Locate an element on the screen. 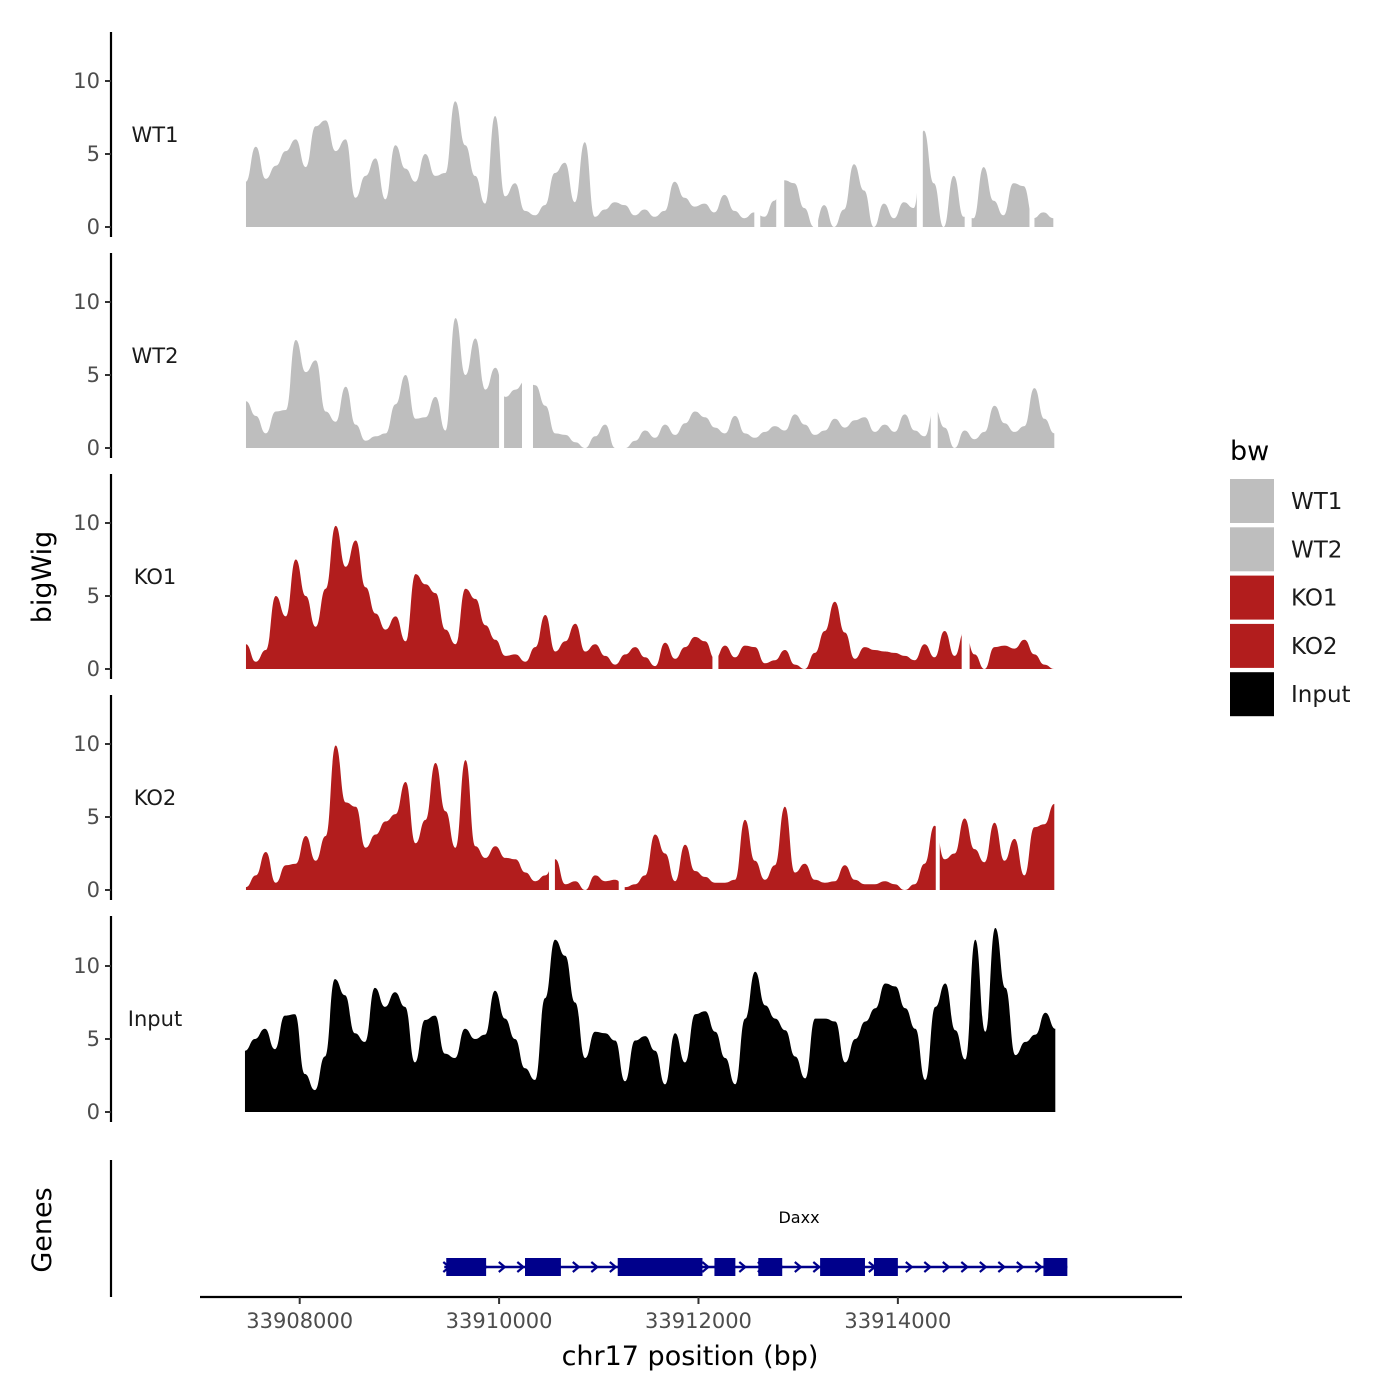  track-wt1: 0 5 10 WT1 is located at coordinates (563, 135).